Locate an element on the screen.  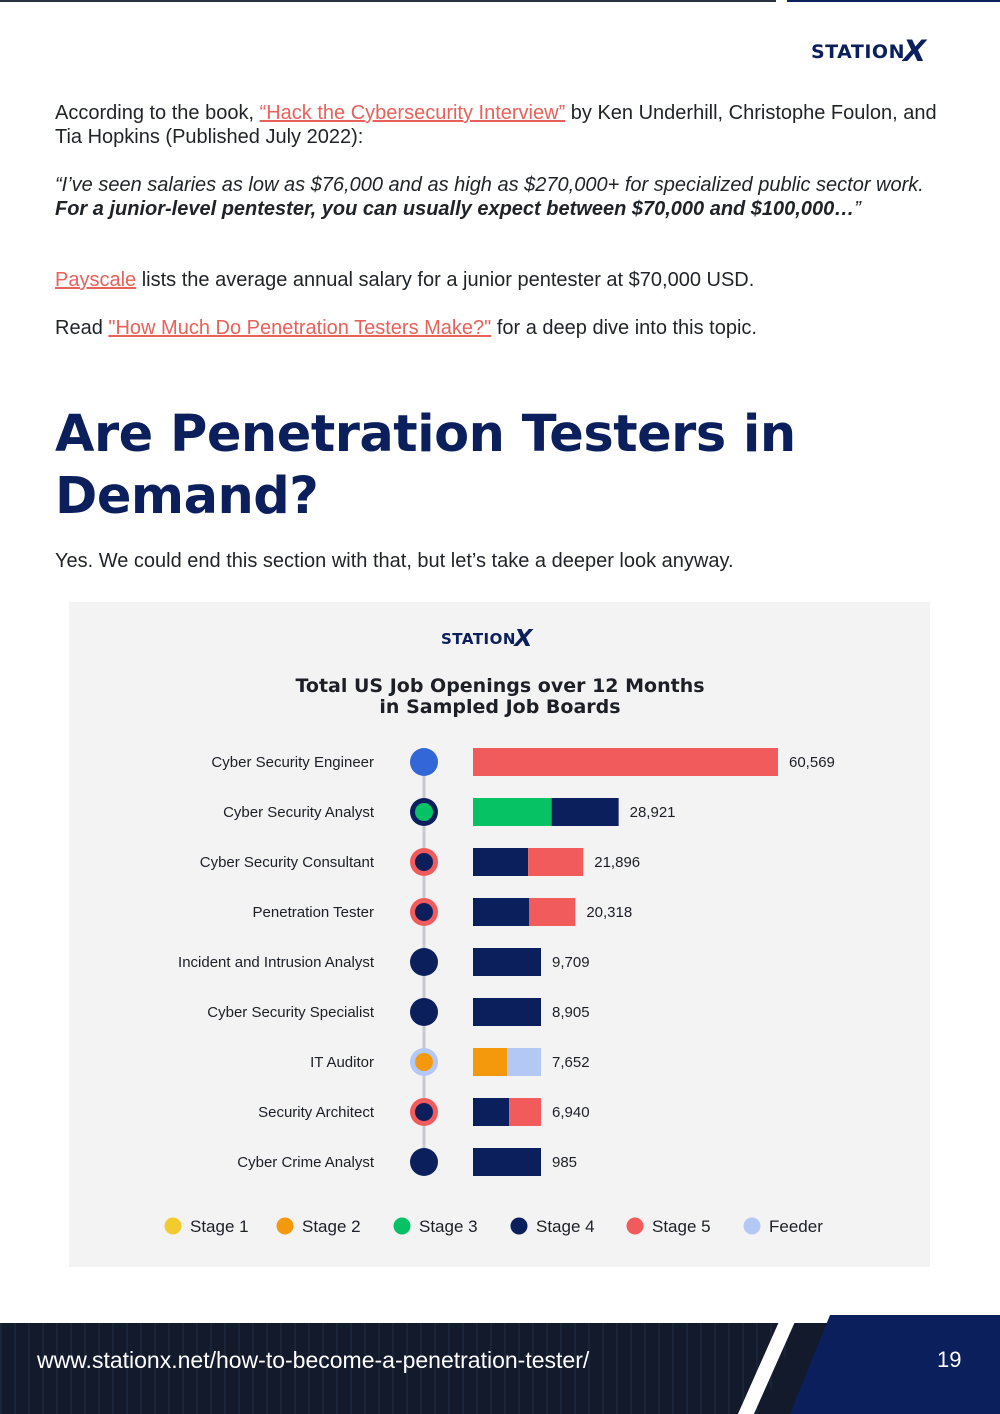
value-label: 28,921 is located at coordinates (653, 812).